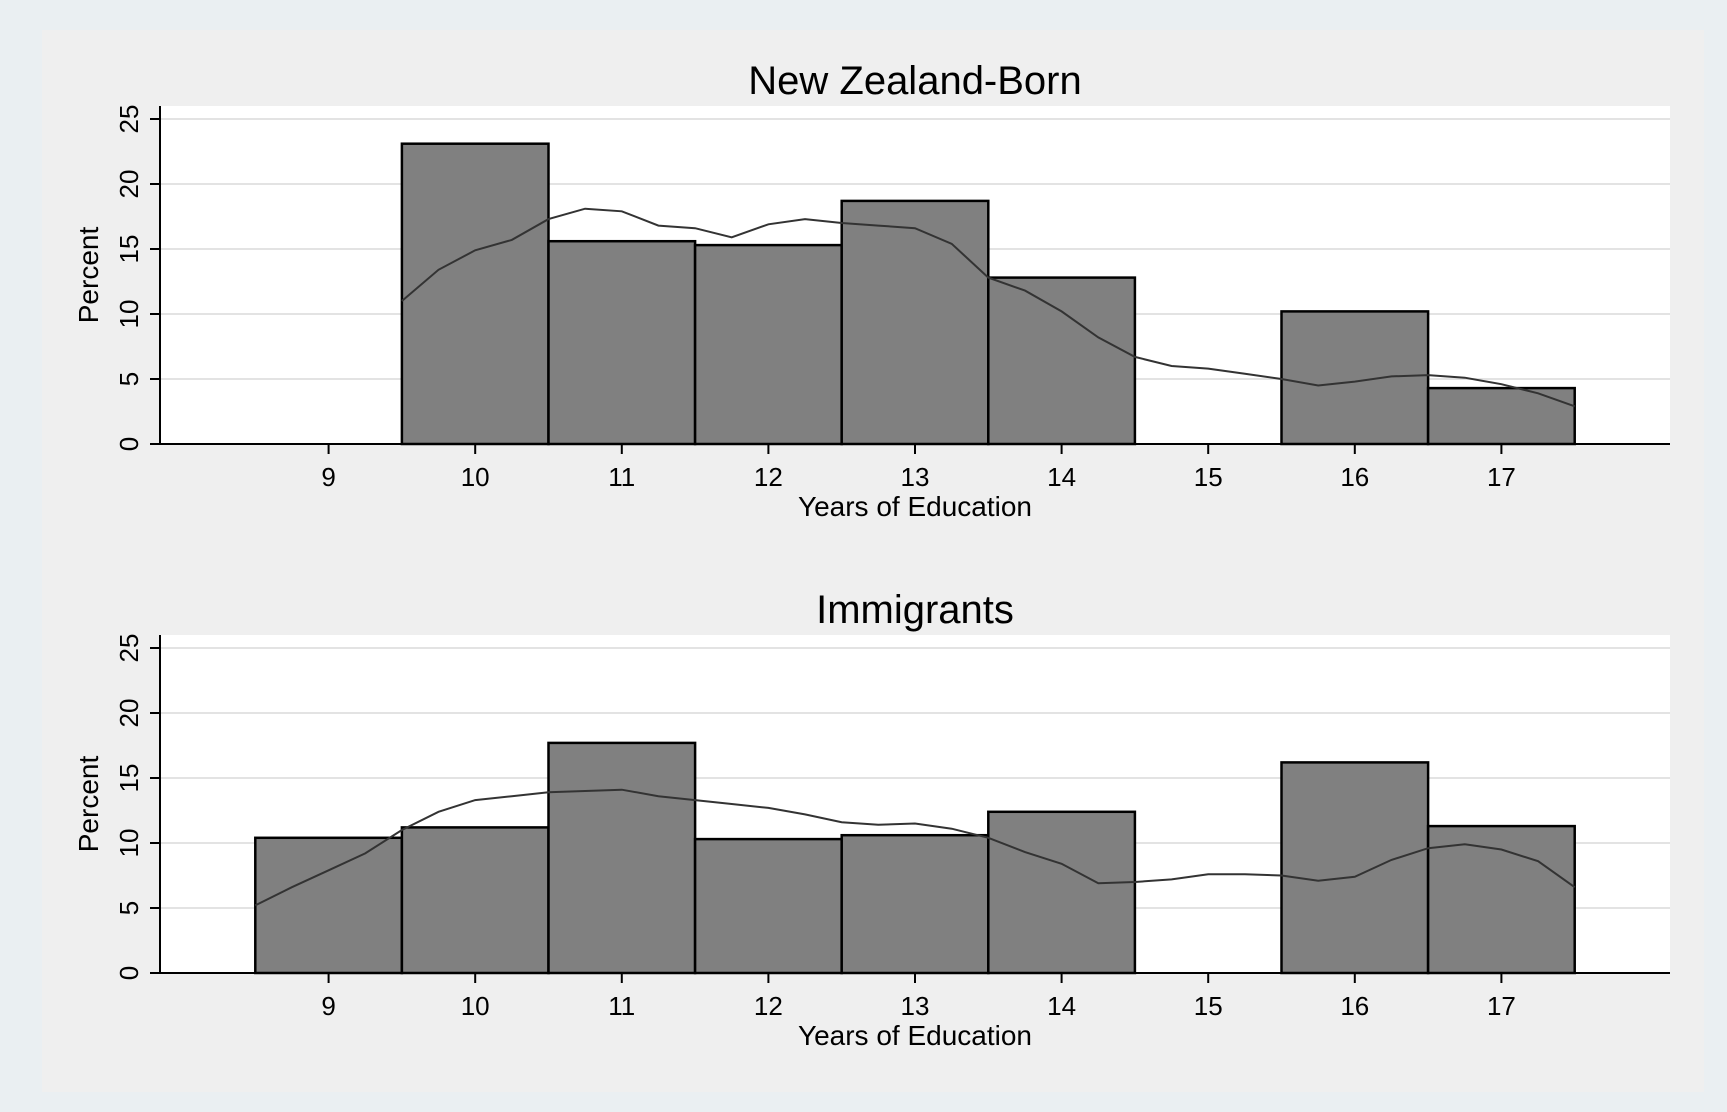 Image resolution: width=1727 pixels, height=1112 pixels. I want to click on density-line-nz-born, so click(988, 307).